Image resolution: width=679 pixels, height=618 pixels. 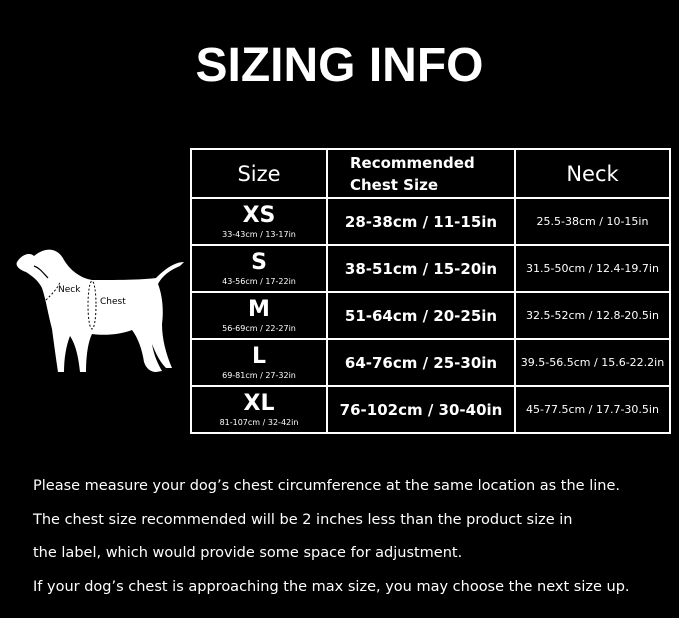 I want to click on header-chest: Recommended Chest Size, so click(x=421, y=173).